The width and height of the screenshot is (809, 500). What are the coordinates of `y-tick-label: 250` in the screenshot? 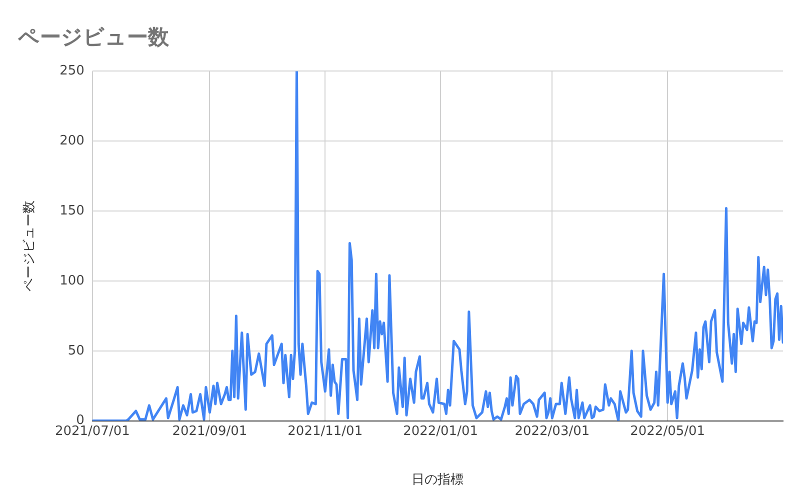 It's located at (72, 71).